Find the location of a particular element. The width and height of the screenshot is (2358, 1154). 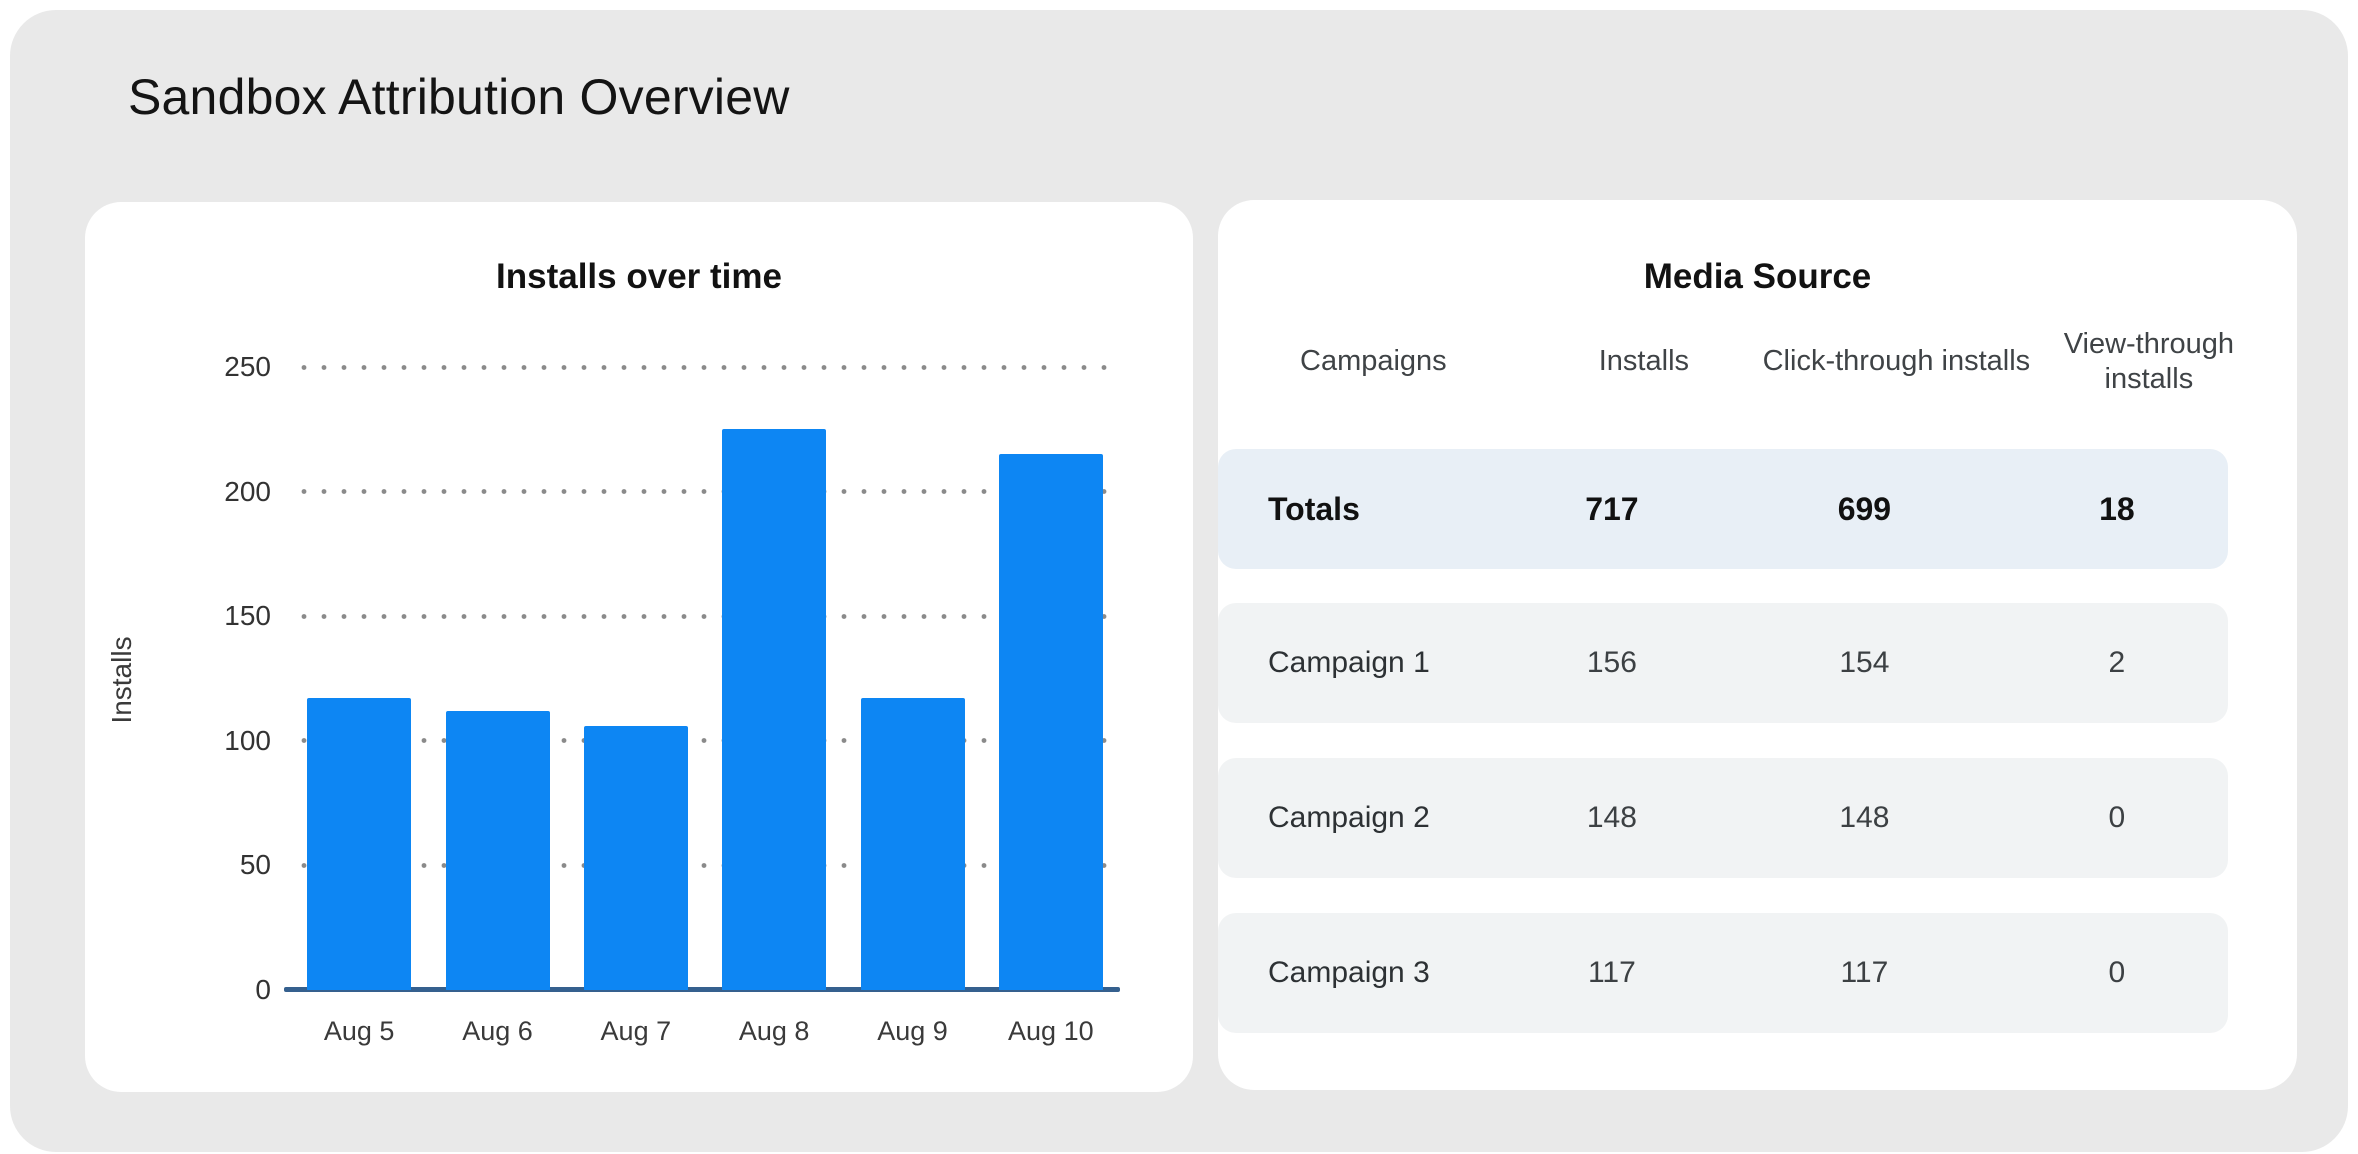

campaign-name: Campaign 2 is located at coordinates (1349, 817).